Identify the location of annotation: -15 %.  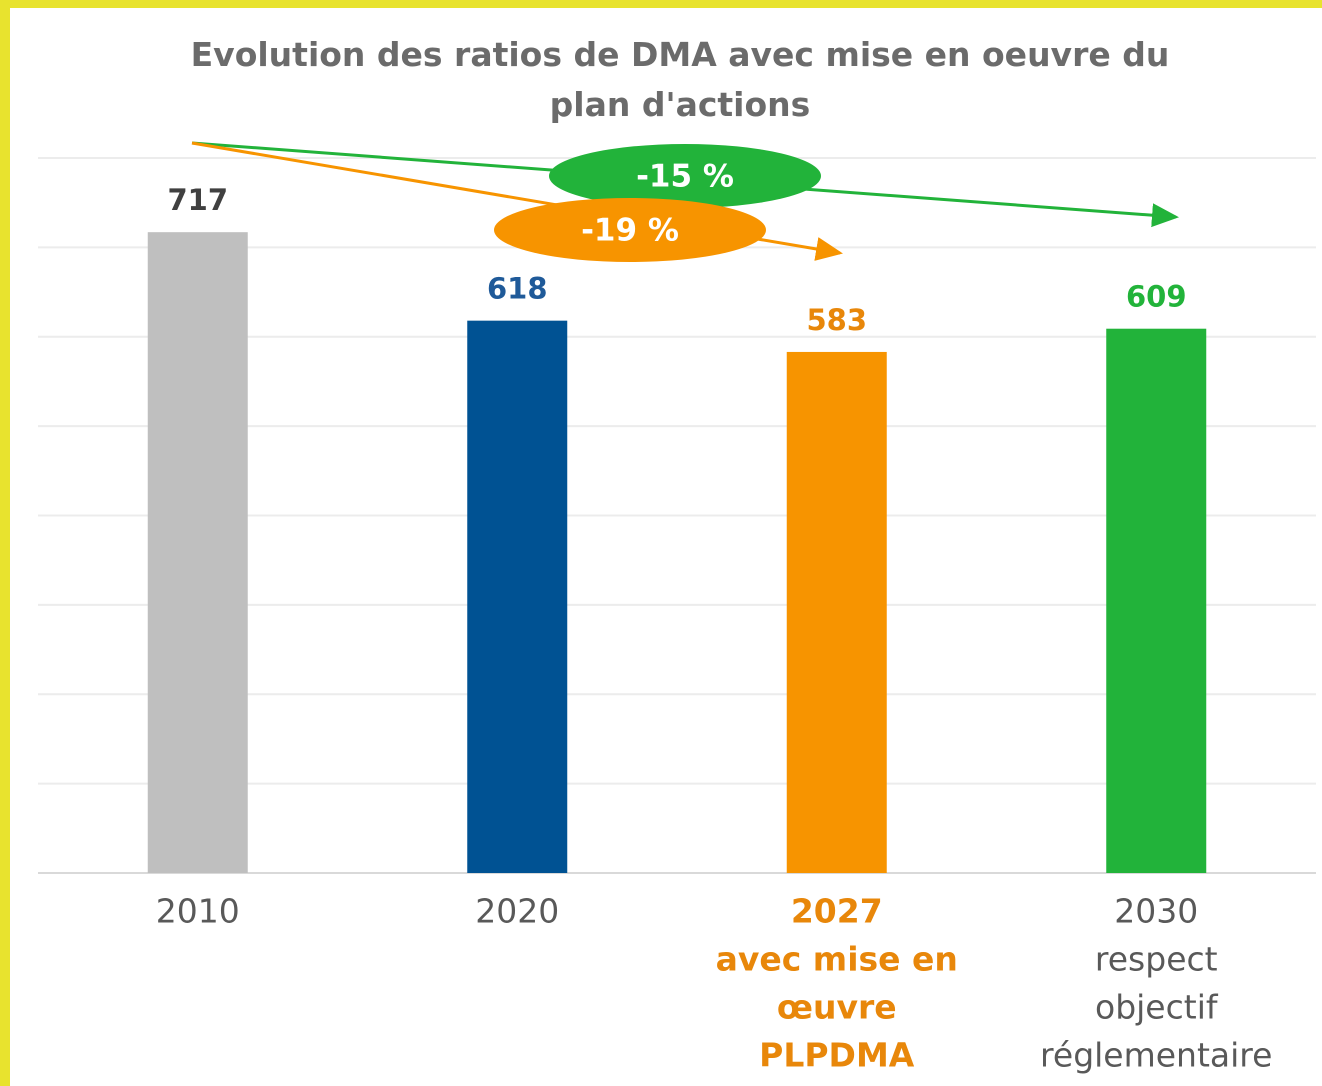
(685, 177).